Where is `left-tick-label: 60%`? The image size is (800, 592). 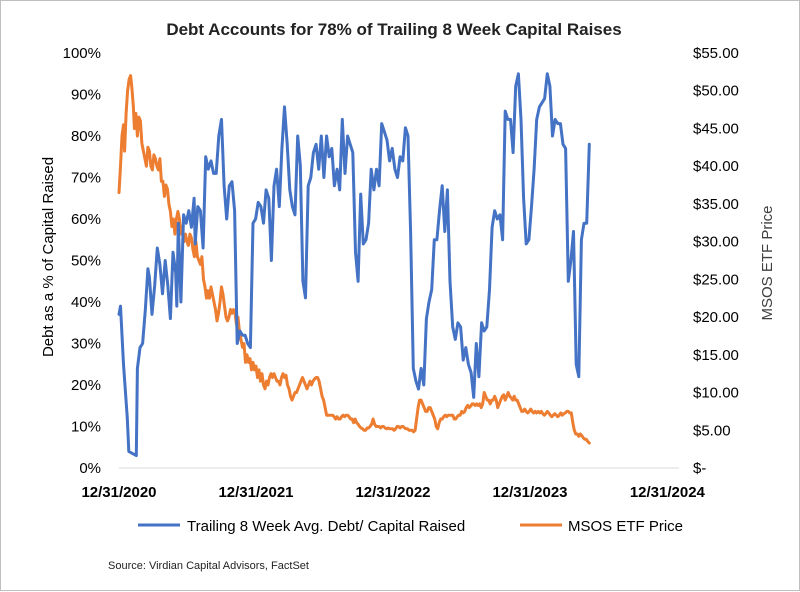
left-tick-label: 60% is located at coordinates (86, 219).